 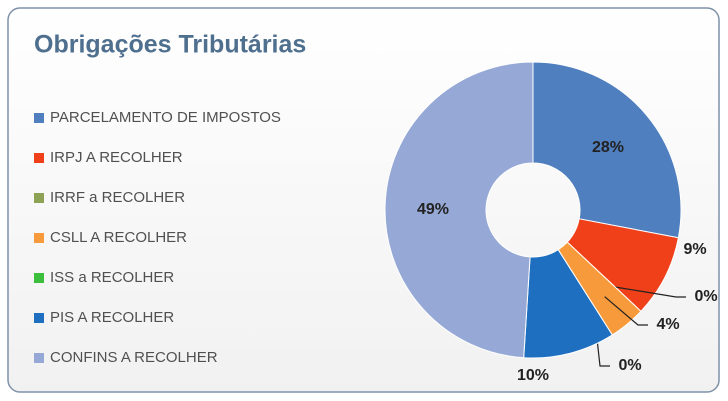 I want to click on legend-label: IRPJ A RECOLHER, so click(x=116, y=157).